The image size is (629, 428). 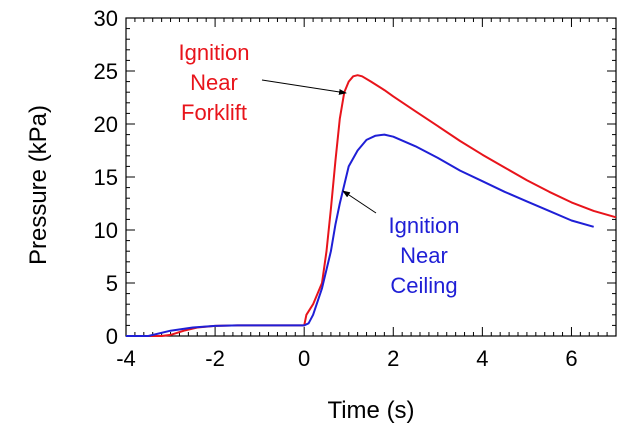 What do you see at coordinates (304, 358) in the screenshot?
I see `x-tick-label: 0` at bounding box center [304, 358].